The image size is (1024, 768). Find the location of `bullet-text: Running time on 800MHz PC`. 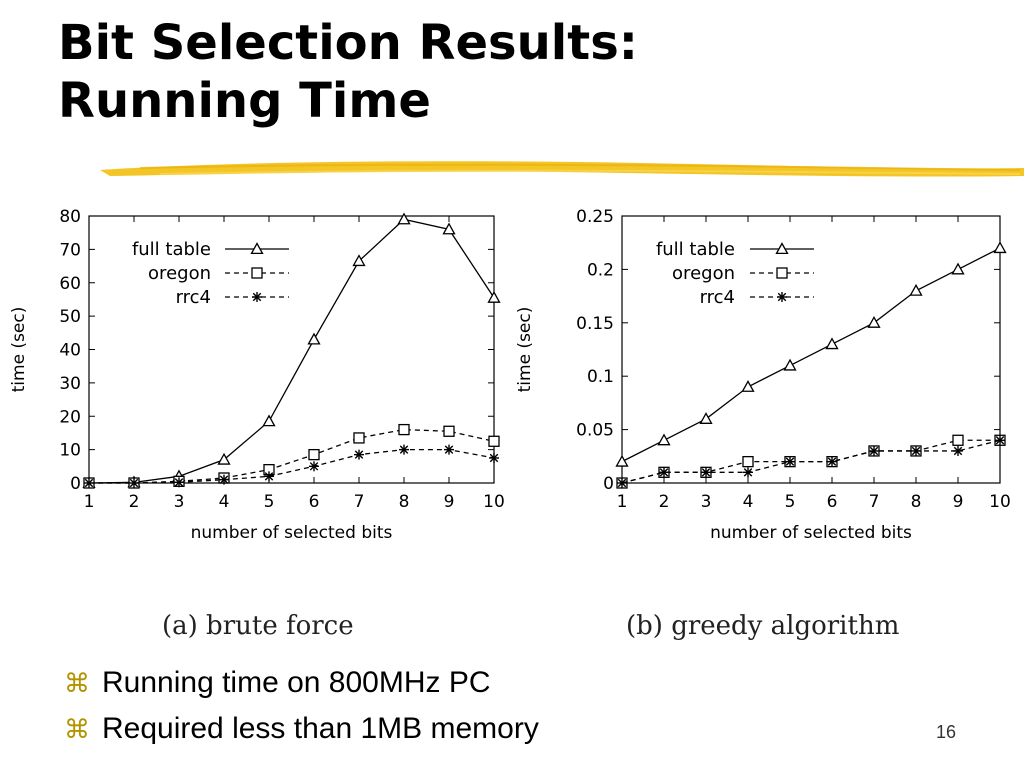

bullet-text: Running time on 800MHz PC is located at coordinates (296, 682).